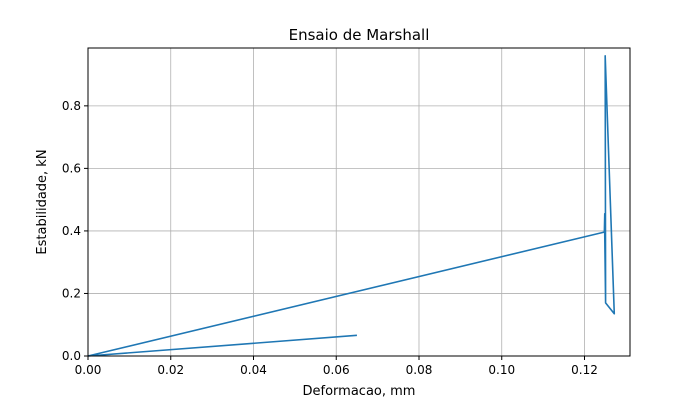 The height and width of the screenshot is (400, 700). I want to click on y-axis-label: Estabilidade, kN, so click(42, 201).